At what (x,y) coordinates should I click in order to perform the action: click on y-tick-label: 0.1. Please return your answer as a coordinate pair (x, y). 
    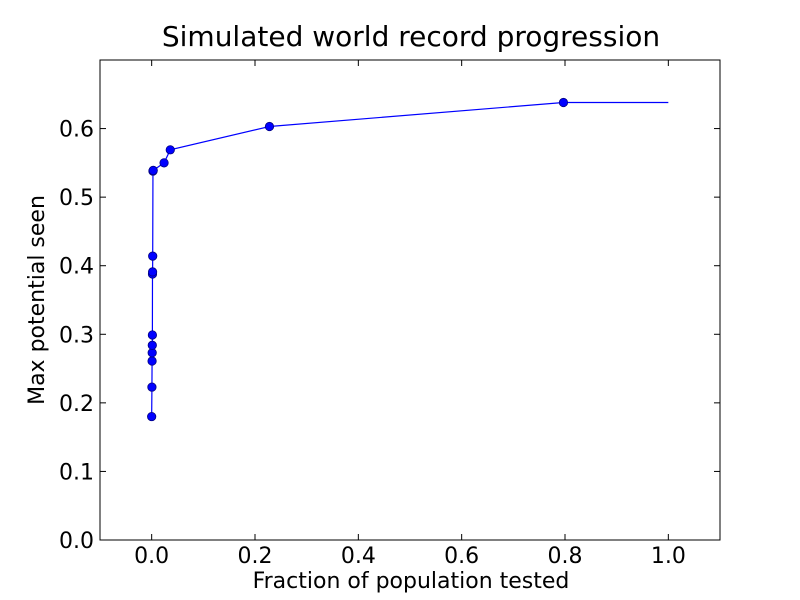
    Looking at the image, I should click on (76, 472).